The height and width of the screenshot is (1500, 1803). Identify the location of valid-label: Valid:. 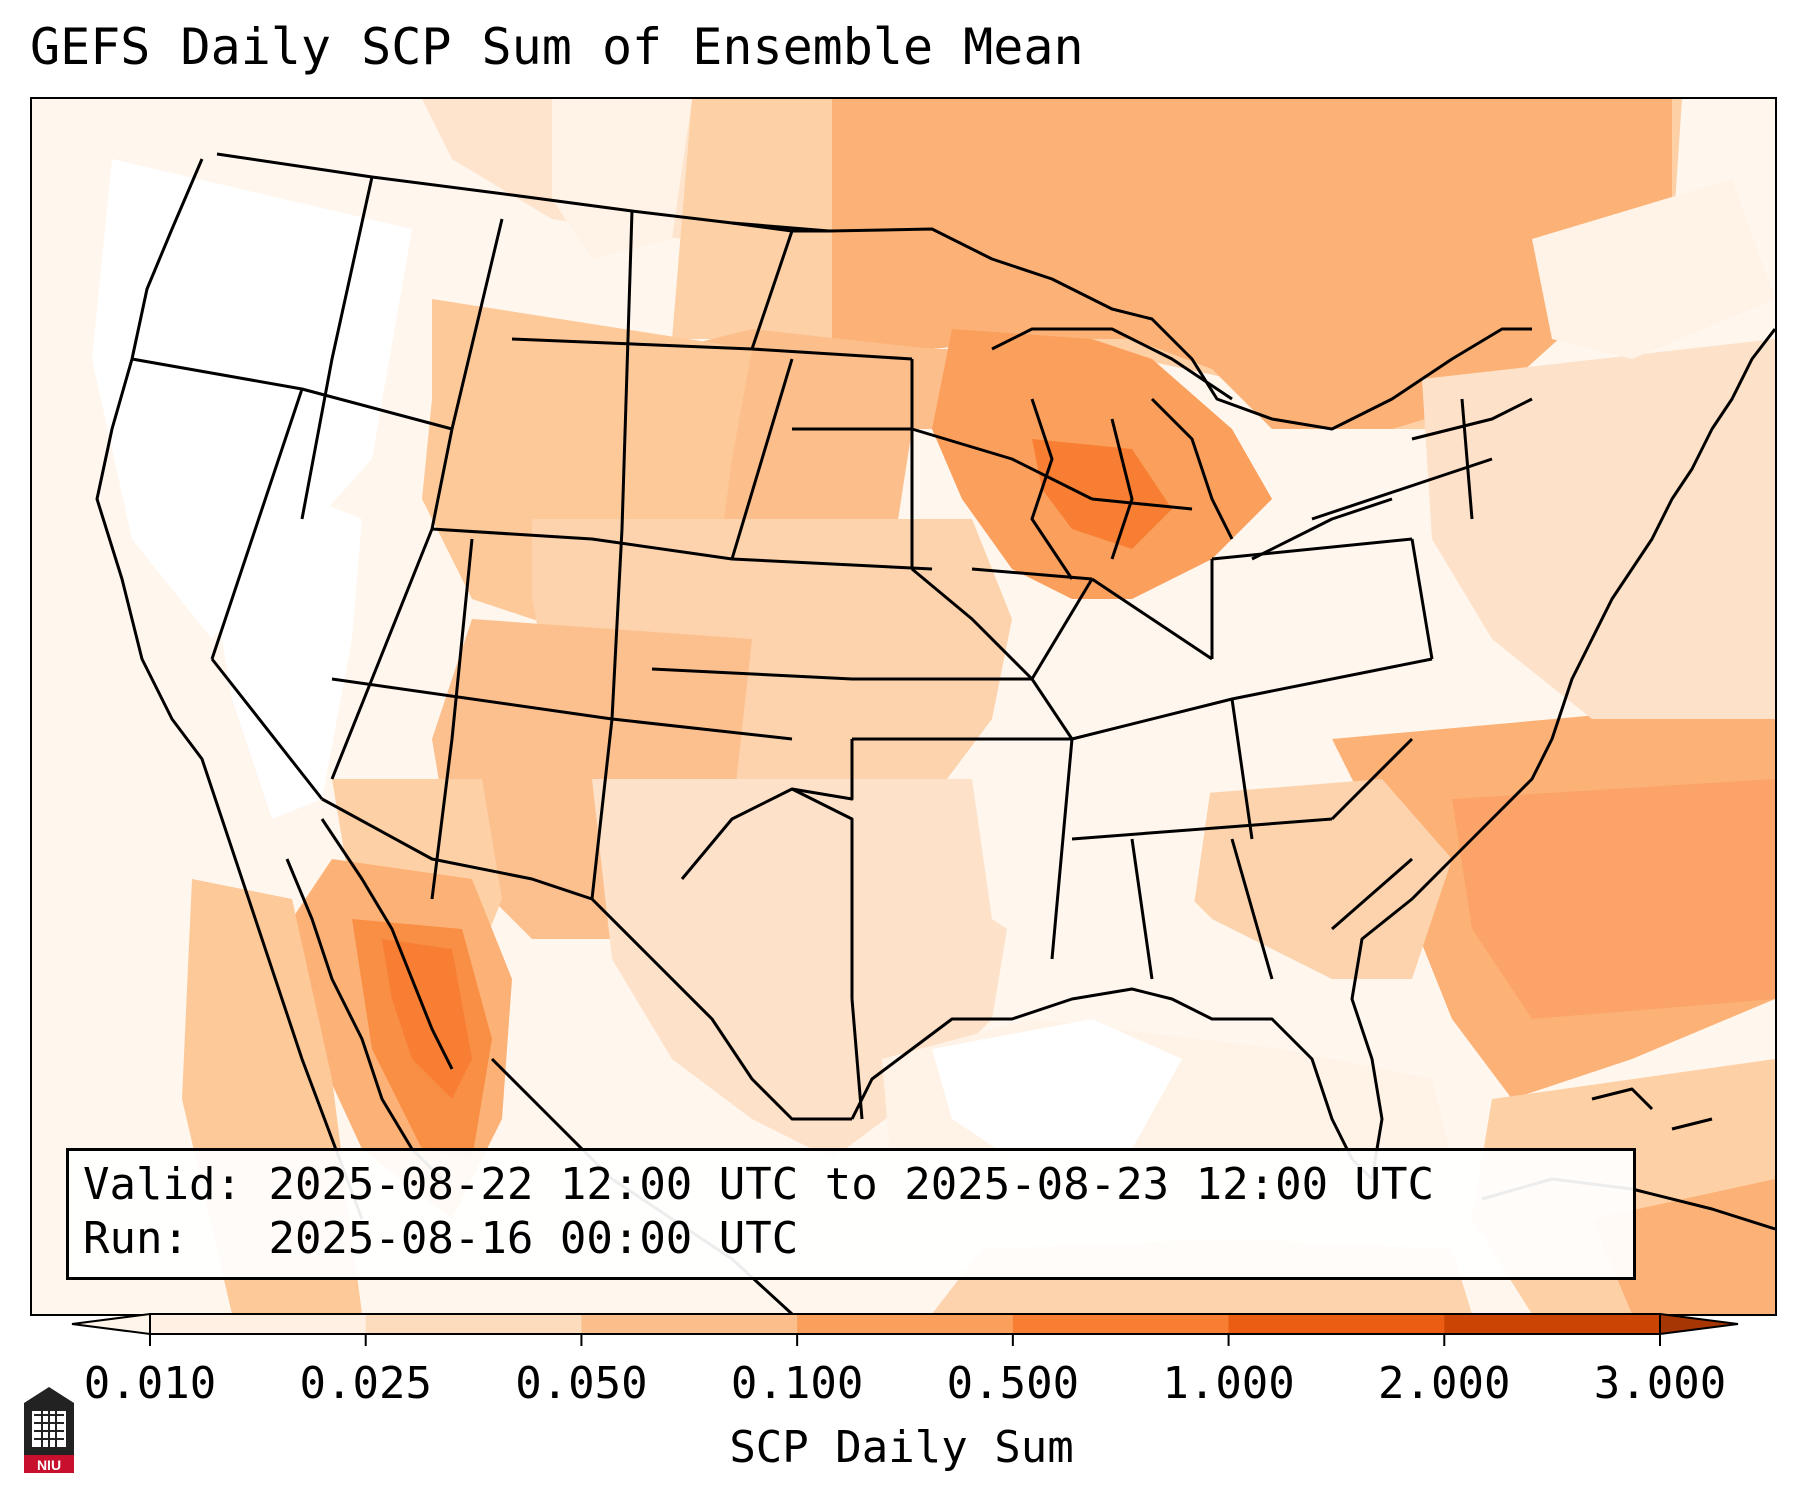
(162, 1184).